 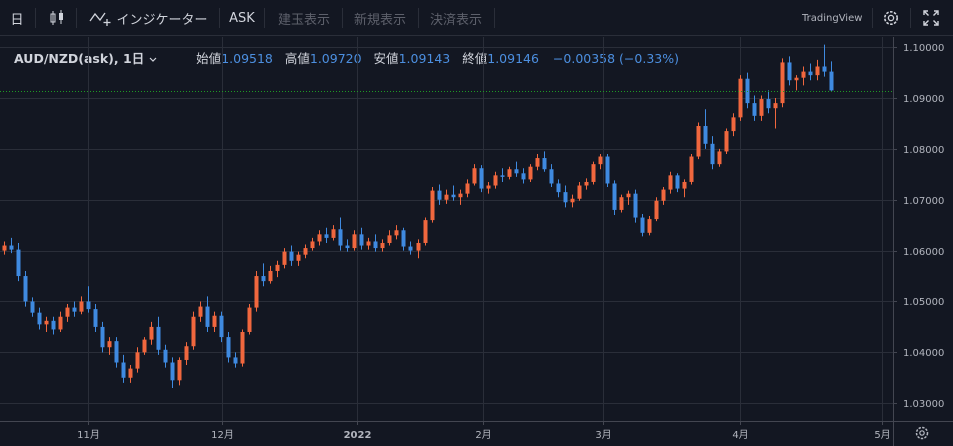 What do you see at coordinates (247, 58) in the screenshot?
I see `open-value: 1.09518` at bounding box center [247, 58].